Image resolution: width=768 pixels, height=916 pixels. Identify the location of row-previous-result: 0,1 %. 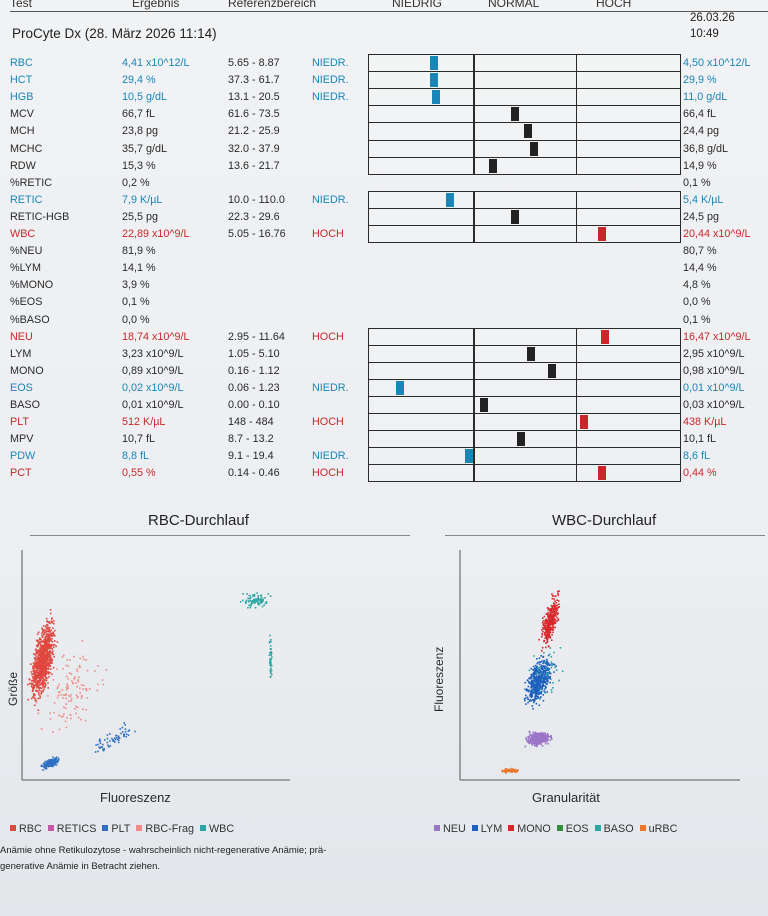
(697, 319).